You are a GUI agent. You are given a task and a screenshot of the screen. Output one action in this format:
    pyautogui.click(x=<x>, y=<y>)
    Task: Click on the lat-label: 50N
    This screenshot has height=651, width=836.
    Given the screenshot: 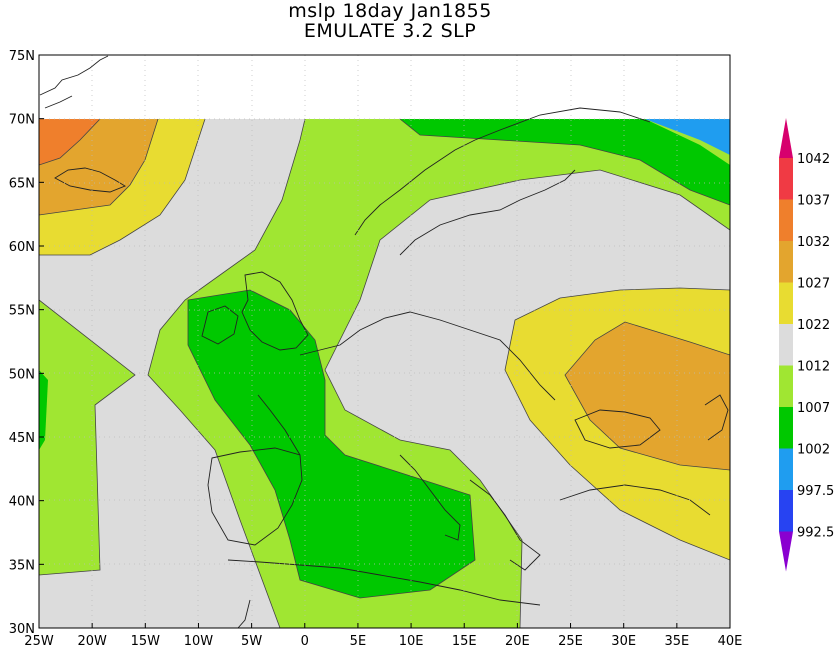 What is the action you would take?
    pyautogui.click(x=22, y=374)
    